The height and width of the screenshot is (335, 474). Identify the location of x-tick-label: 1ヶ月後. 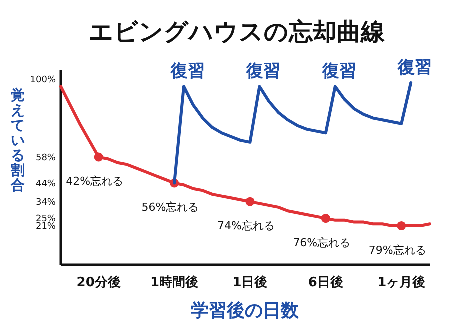
(402, 282).